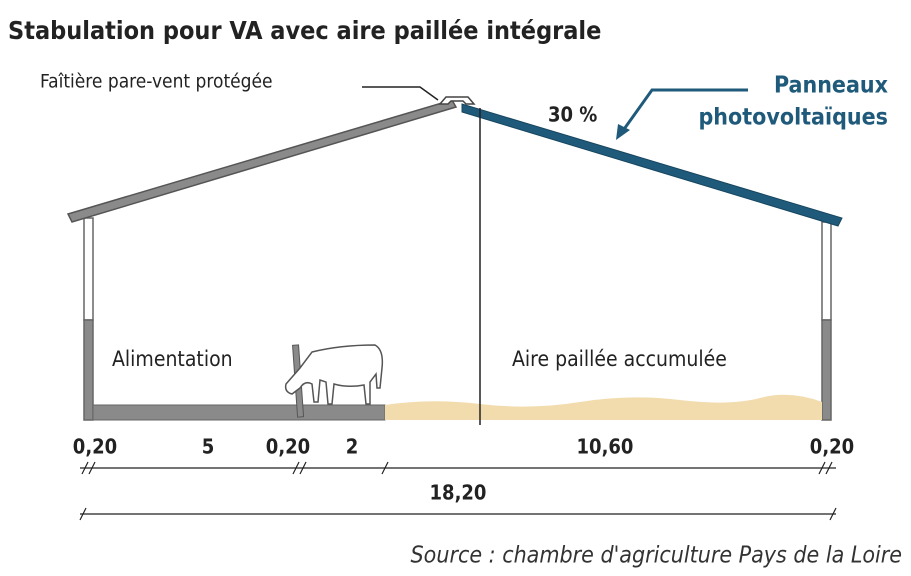  I want to click on total-label: 18,20, so click(458, 493).